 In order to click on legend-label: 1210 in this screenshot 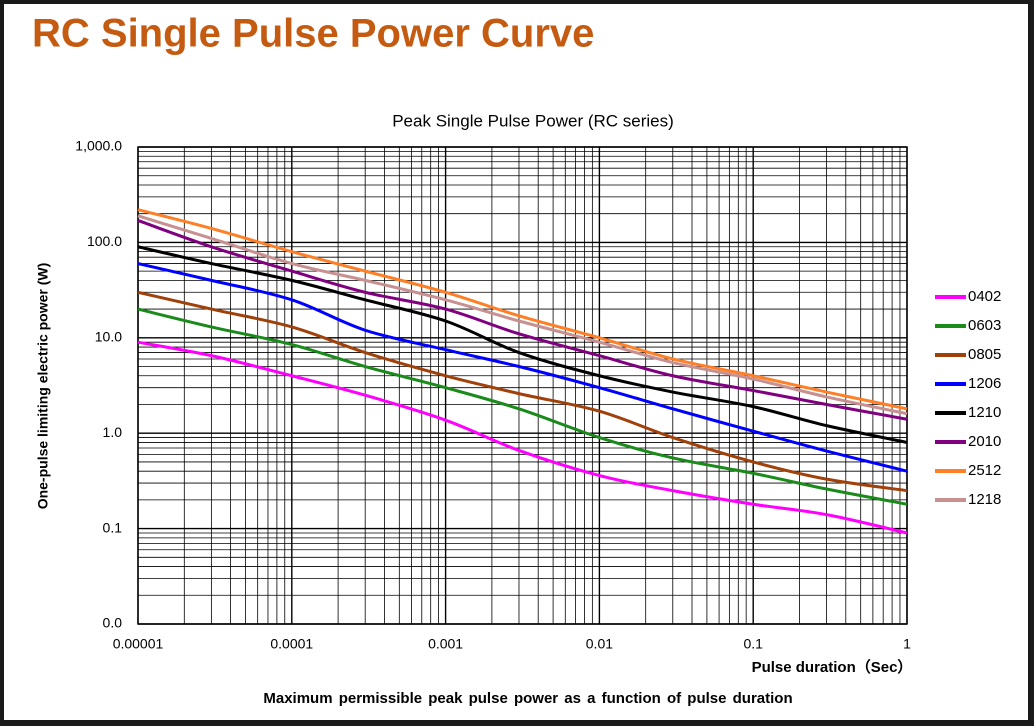, I will do `click(984, 412)`.